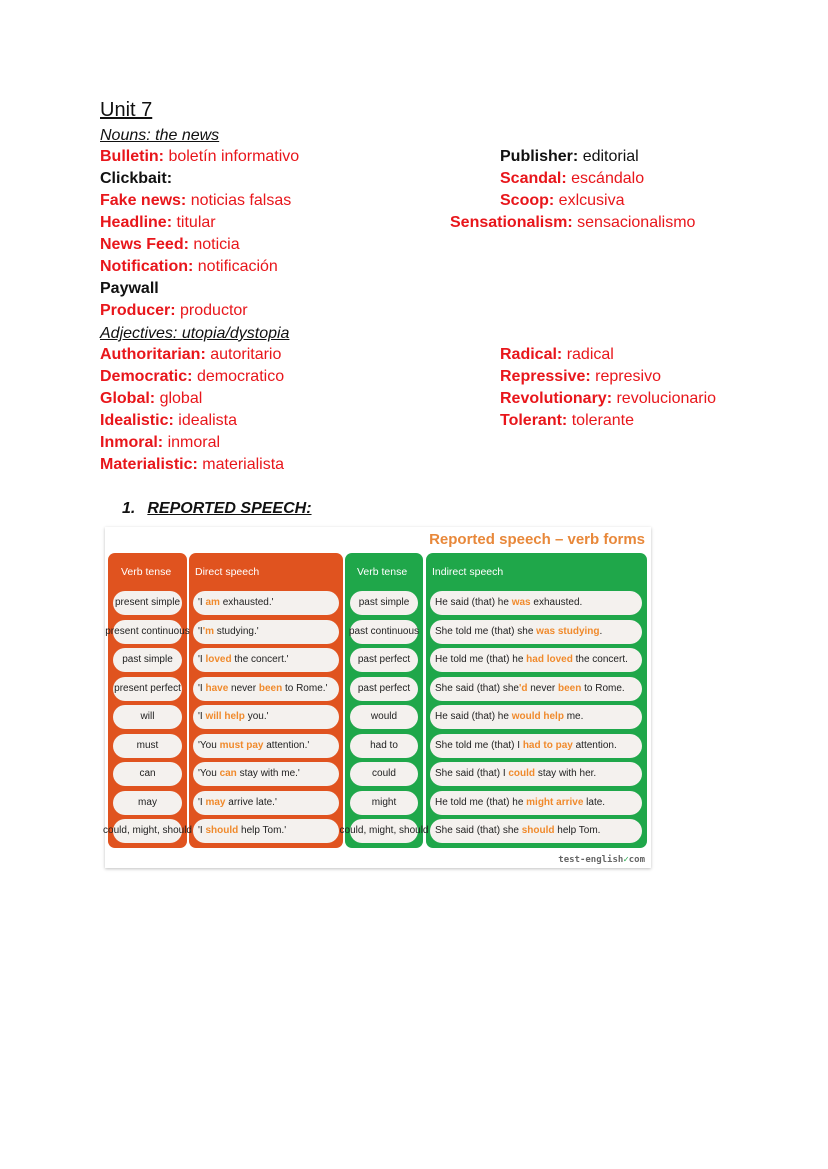  Describe the element at coordinates (241, 200) in the screenshot. I see `vocab-definition: noticias falsas` at that location.